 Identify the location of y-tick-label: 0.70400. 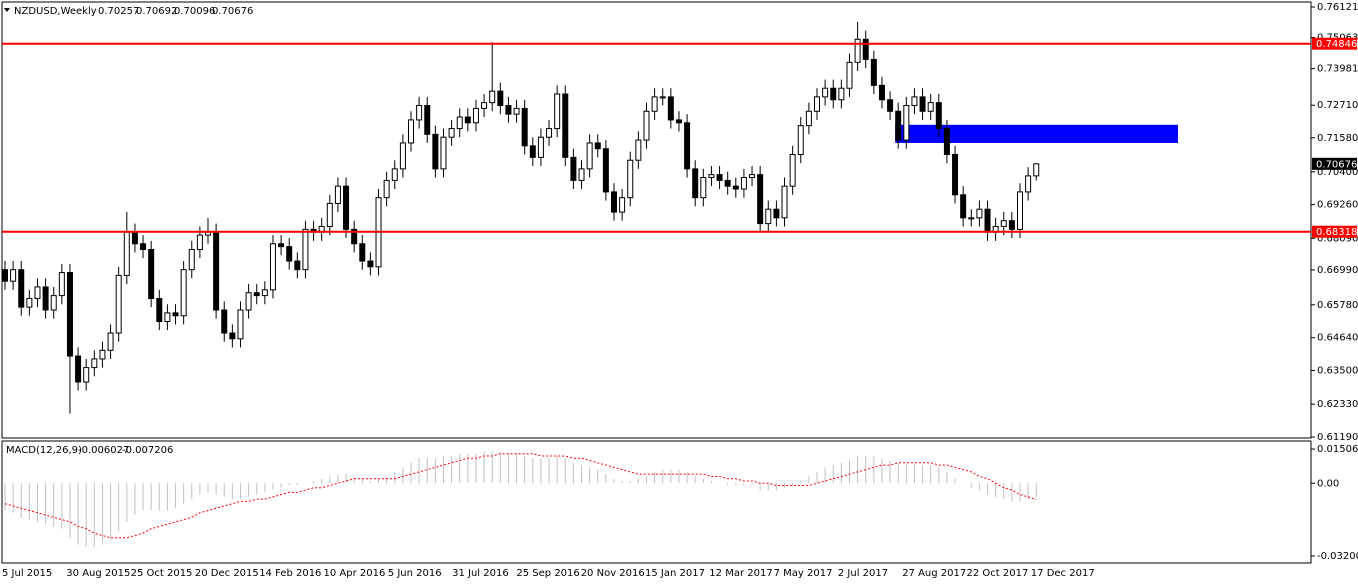
(1337, 172).